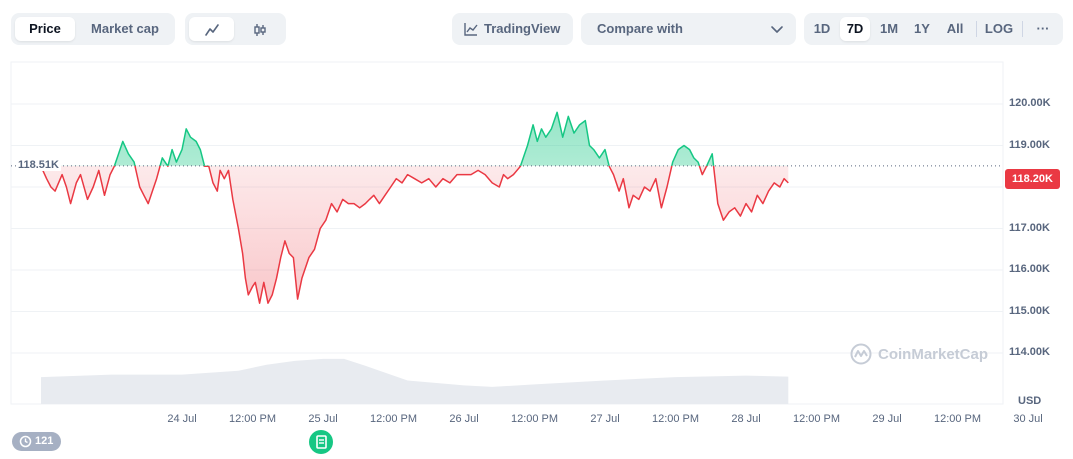 The image size is (1073, 459). What do you see at coordinates (45, 29) in the screenshot?
I see `tab-price: Price` at bounding box center [45, 29].